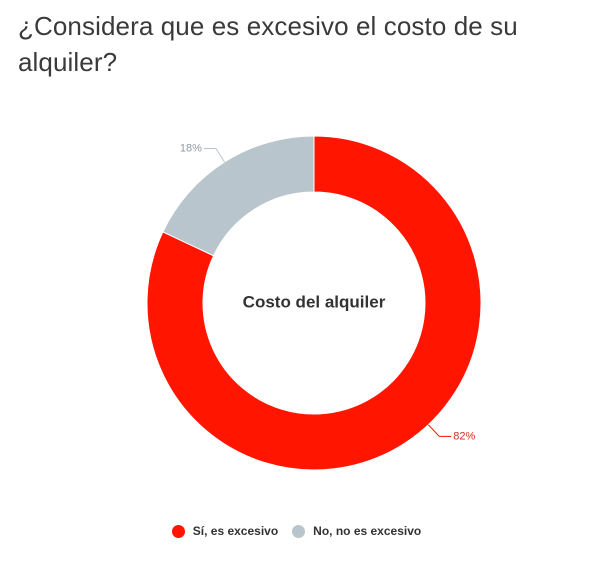  I want to click on data-label-1: 18%, so click(191, 148).